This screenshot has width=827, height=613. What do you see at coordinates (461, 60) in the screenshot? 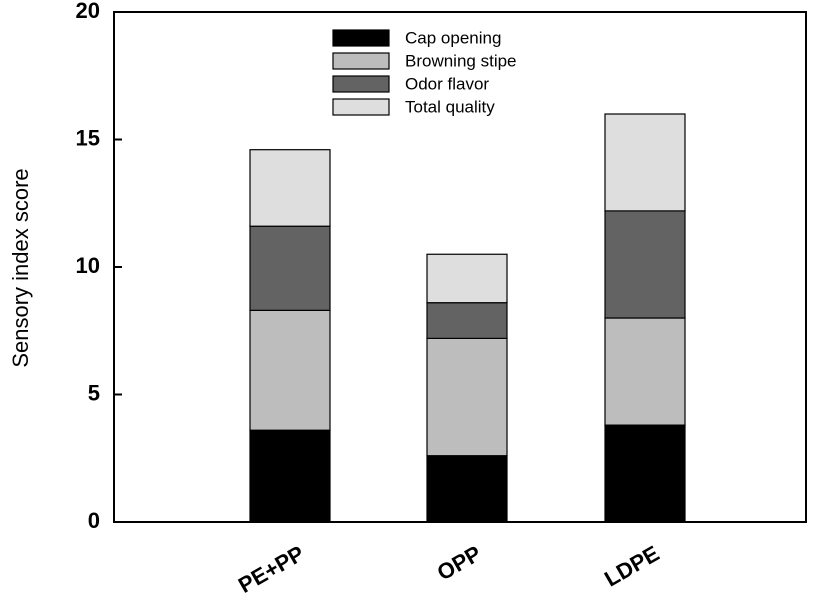
I see `legend-label: Browning stipe` at bounding box center [461, 60].